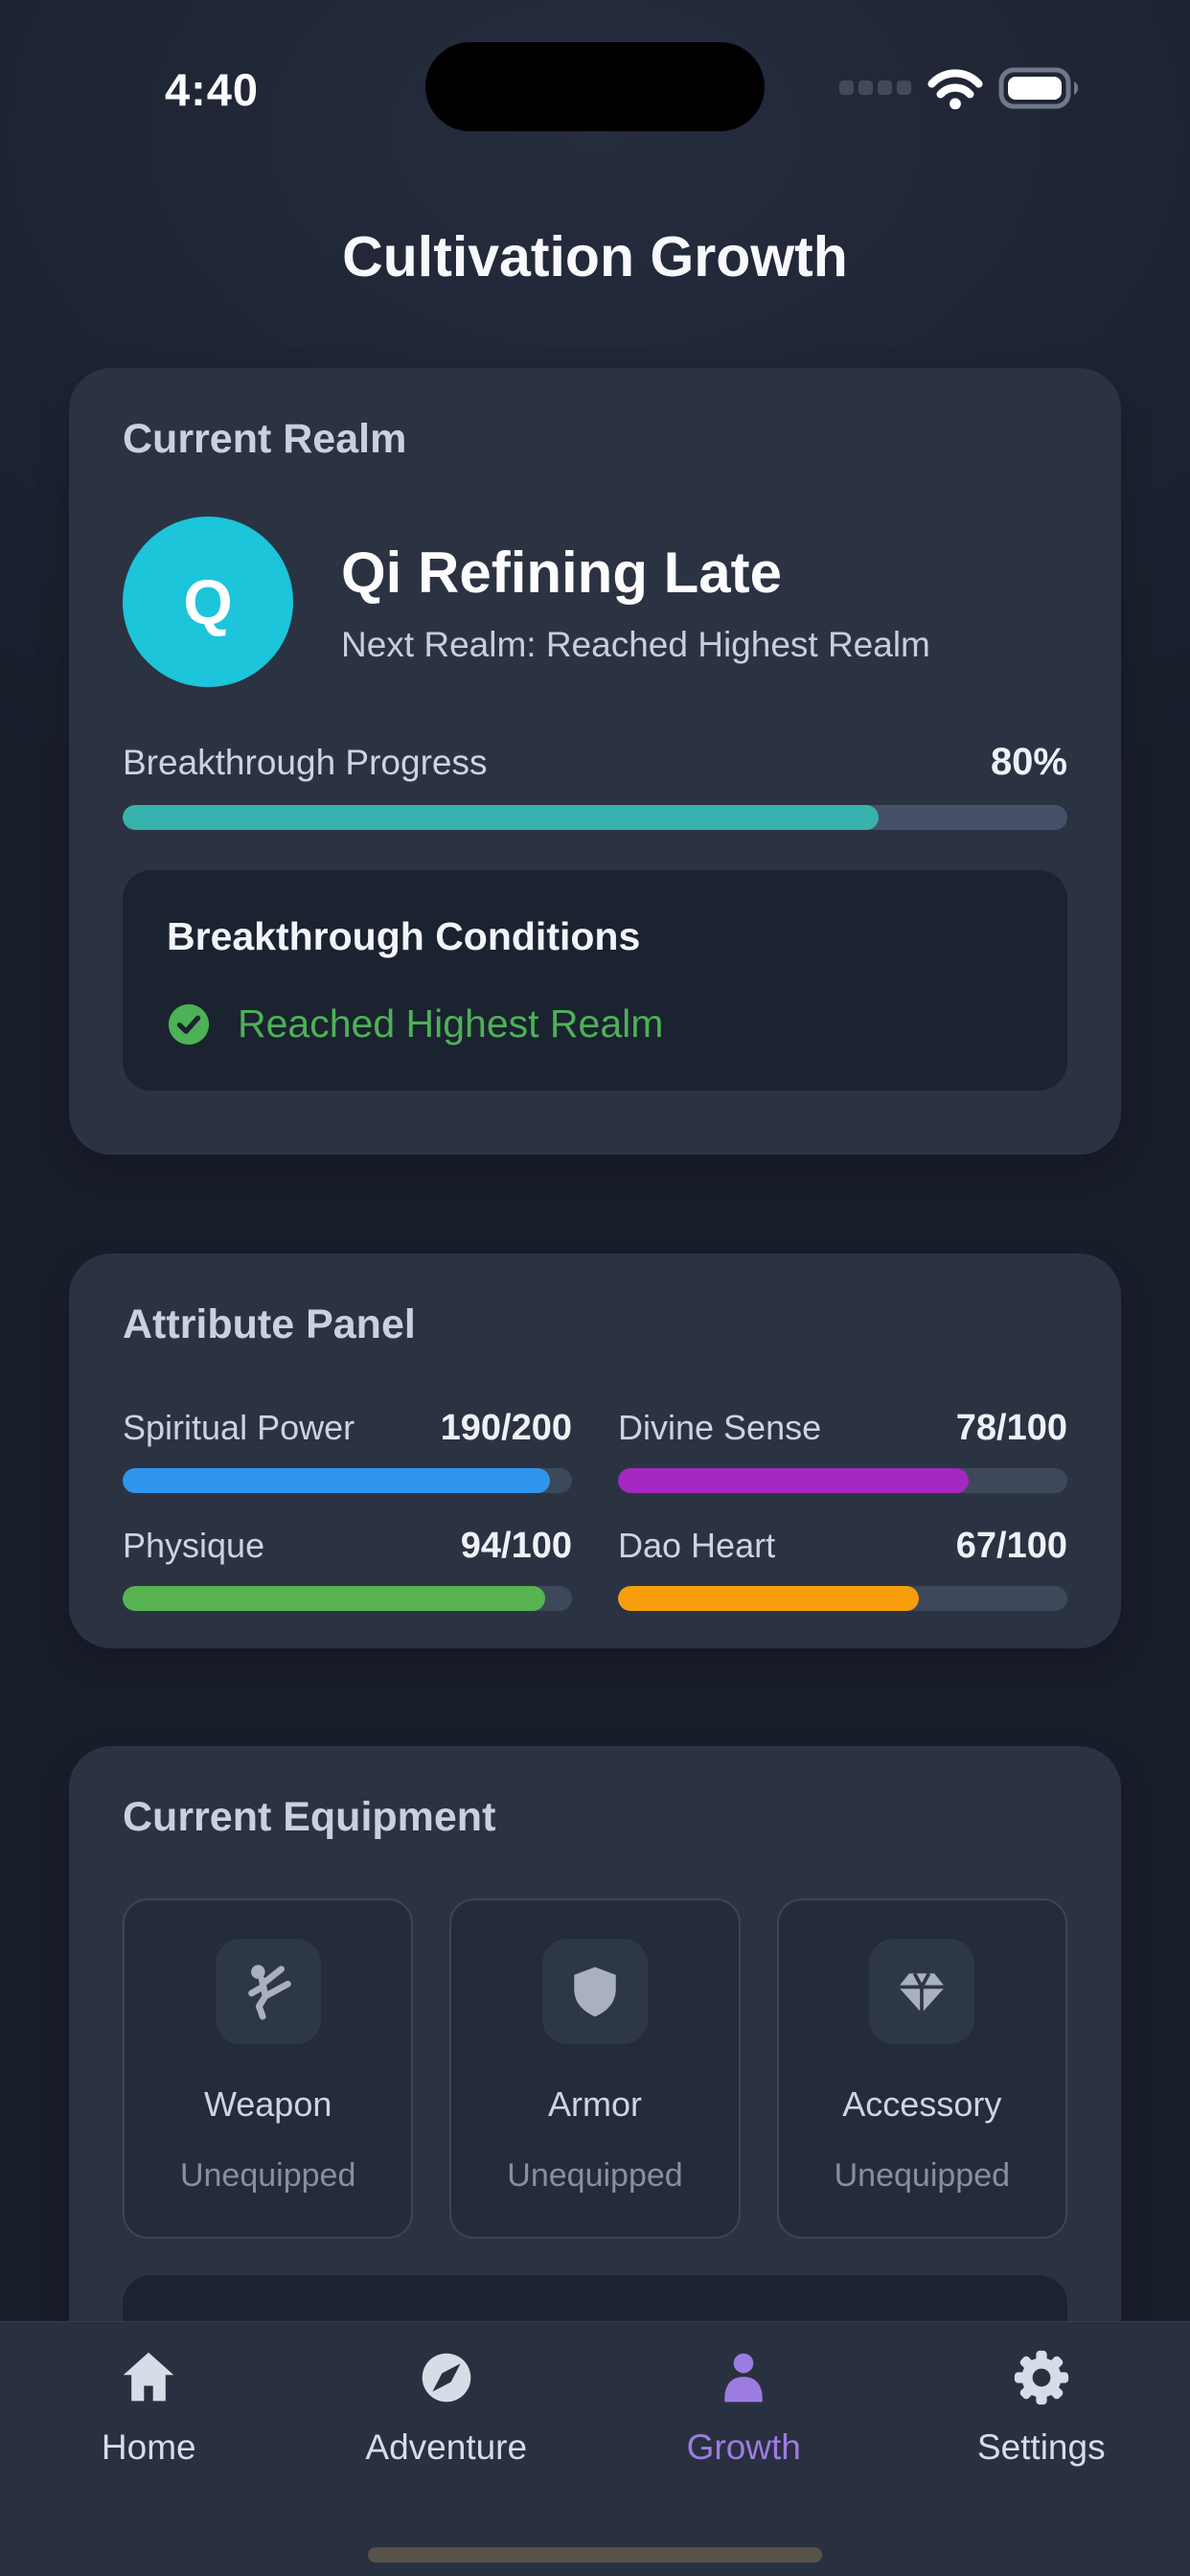  I want to click on attribute-value: 67/100, so click(1011, 1546).